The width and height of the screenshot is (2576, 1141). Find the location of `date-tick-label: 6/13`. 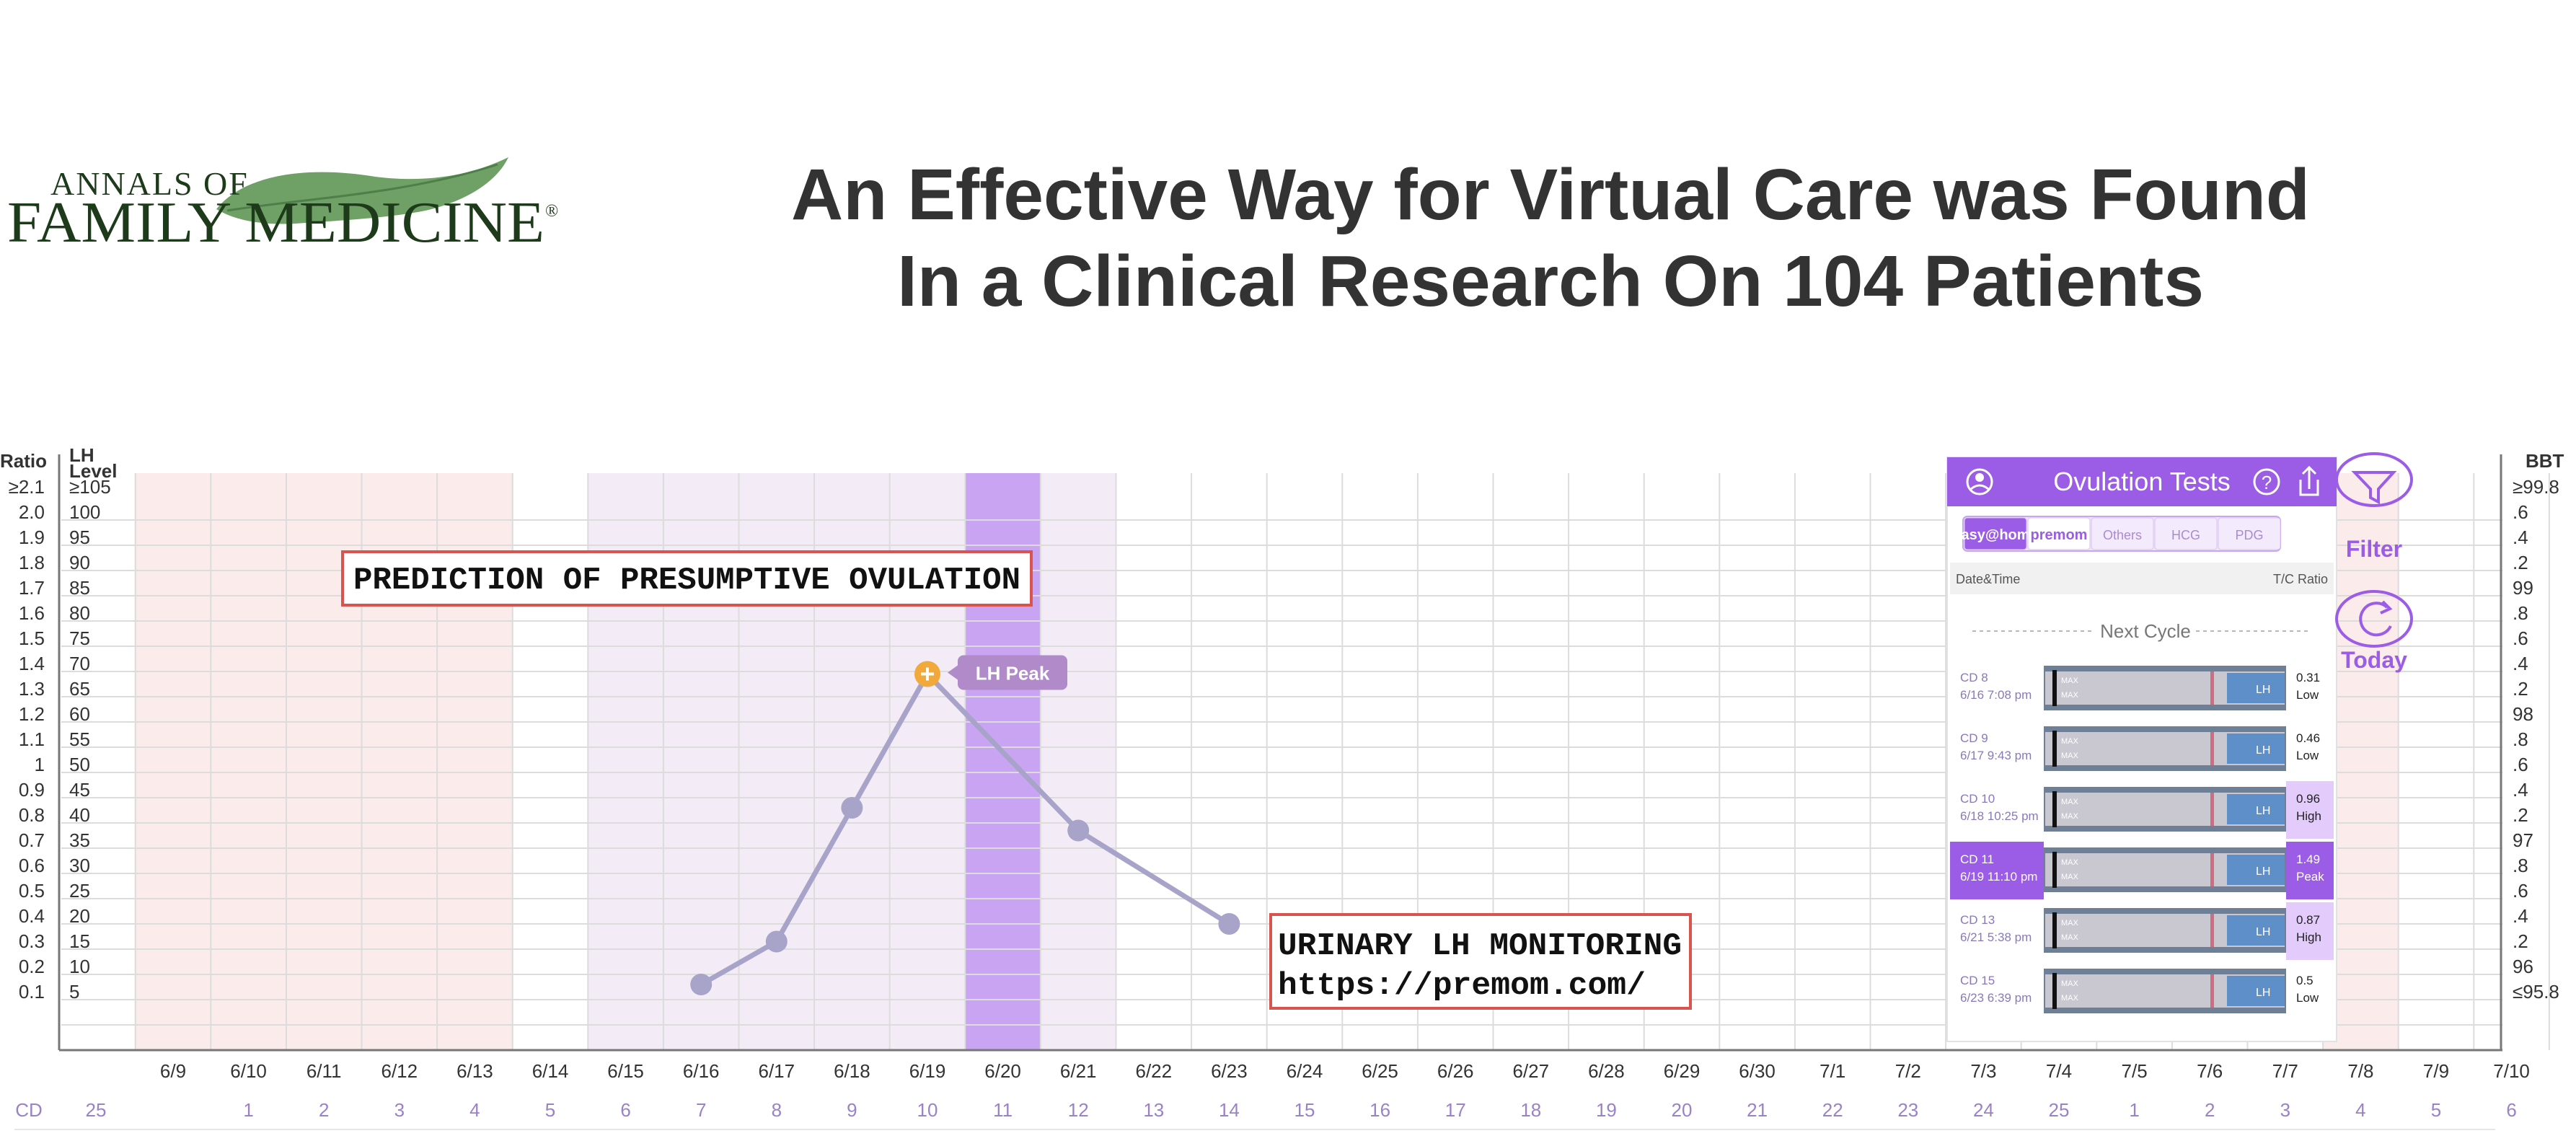

date-tick-label: 6/13 is located at coordinates (474, 1071).